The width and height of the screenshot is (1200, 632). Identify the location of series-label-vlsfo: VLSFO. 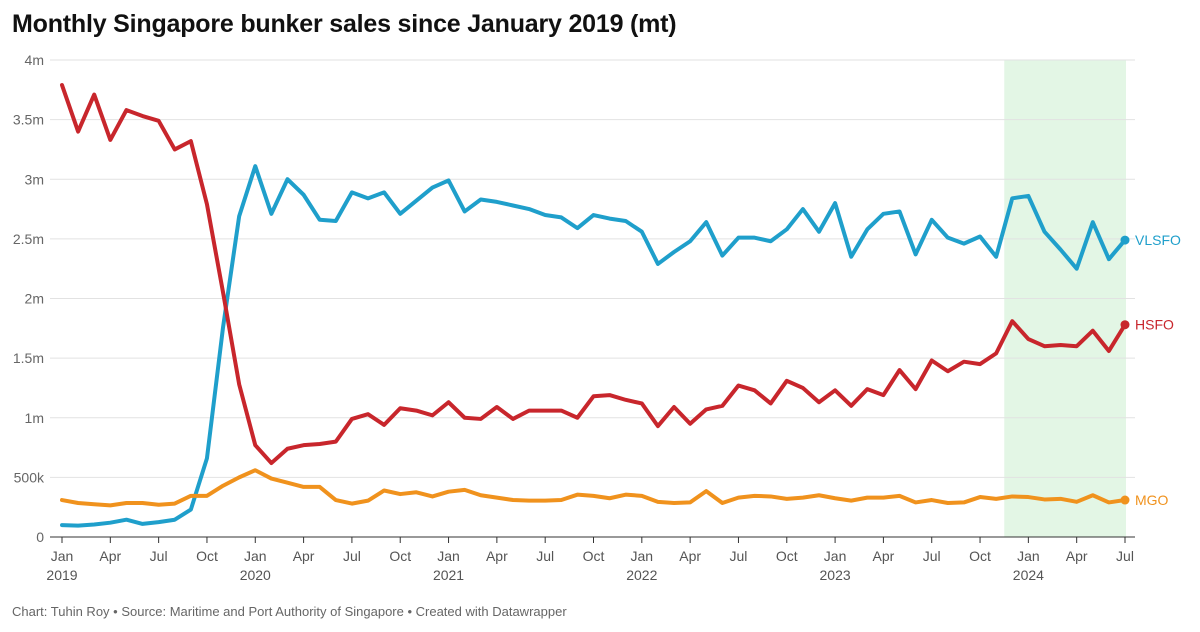
(1158, 240).